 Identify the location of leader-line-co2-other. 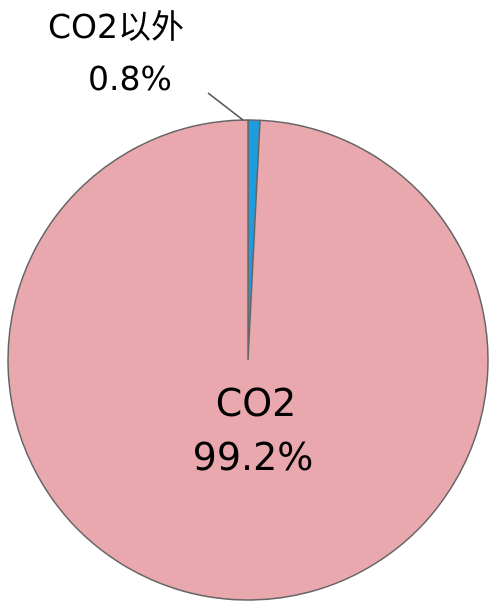
(225, 106).